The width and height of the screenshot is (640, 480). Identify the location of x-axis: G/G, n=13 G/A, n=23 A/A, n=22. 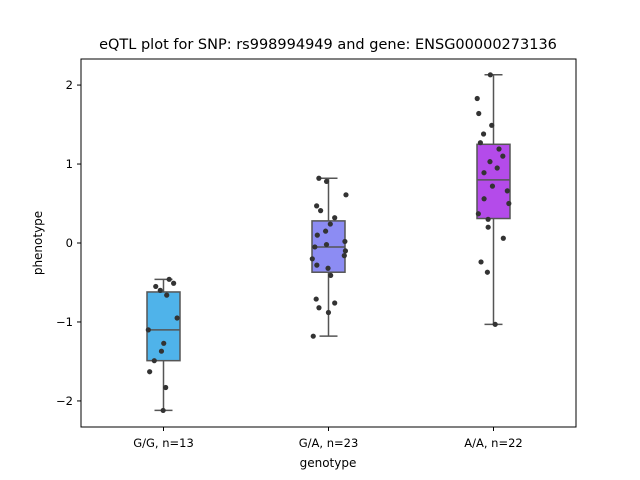
(328, 438).